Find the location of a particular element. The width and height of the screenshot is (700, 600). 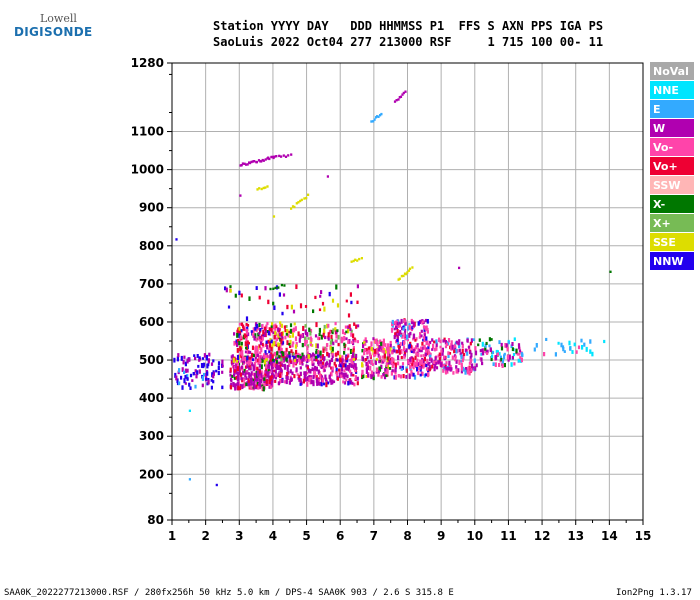

isolated-point is located at coordinates (240, 195).